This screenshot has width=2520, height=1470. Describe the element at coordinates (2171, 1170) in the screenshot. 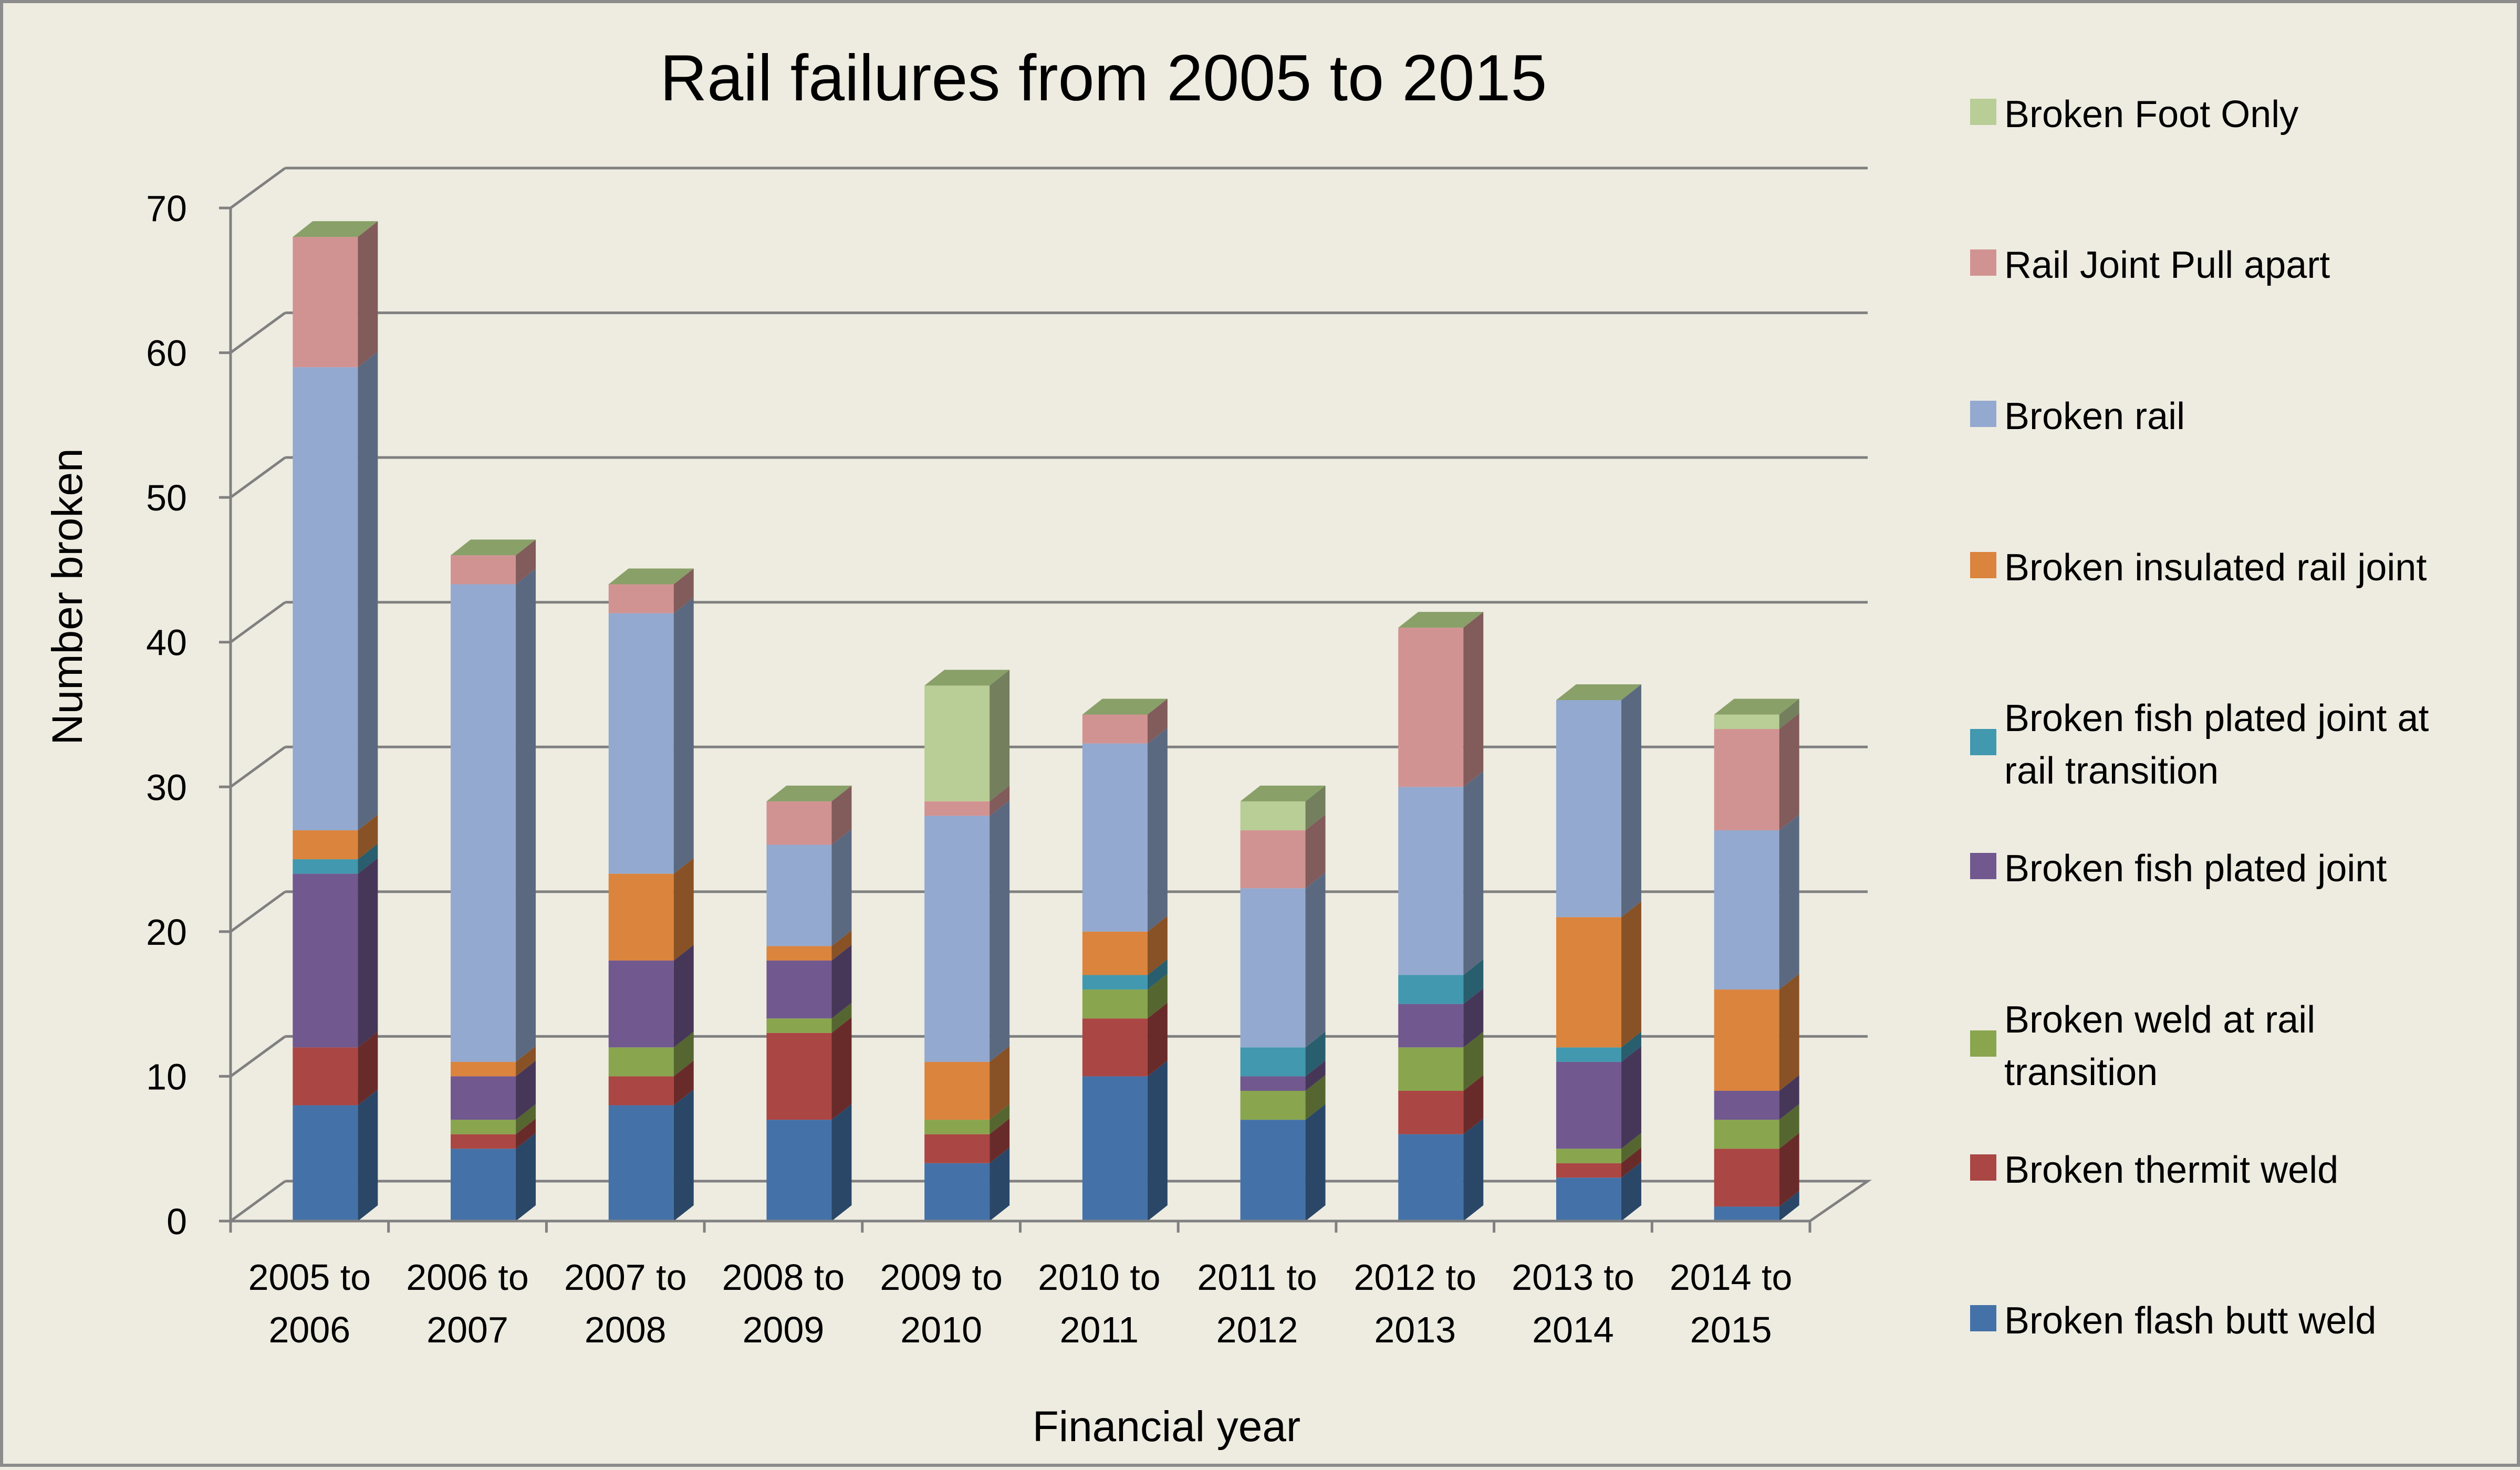

I see `legend-label: Broken thermit weld` at that location.